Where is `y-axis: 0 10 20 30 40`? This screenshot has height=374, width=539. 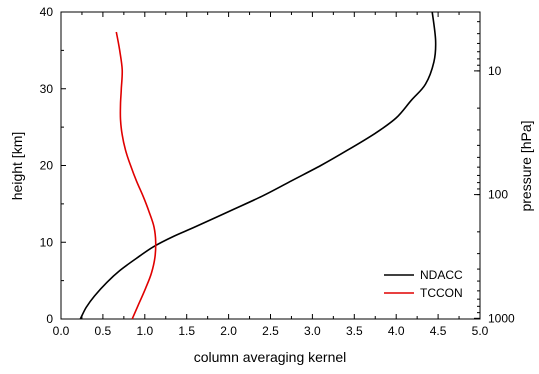
y-axis: 0 10 20 30 40 is located at coordinates (53, 165).